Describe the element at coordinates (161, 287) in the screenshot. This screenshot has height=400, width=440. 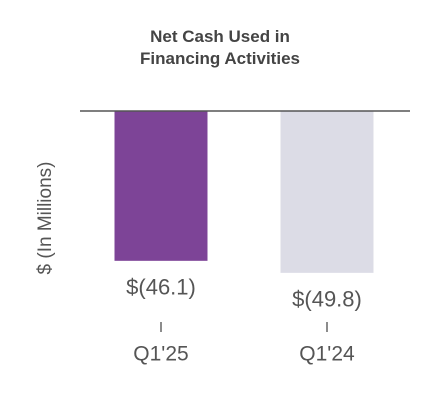
I see `value-label: $(46.1)` at that location.